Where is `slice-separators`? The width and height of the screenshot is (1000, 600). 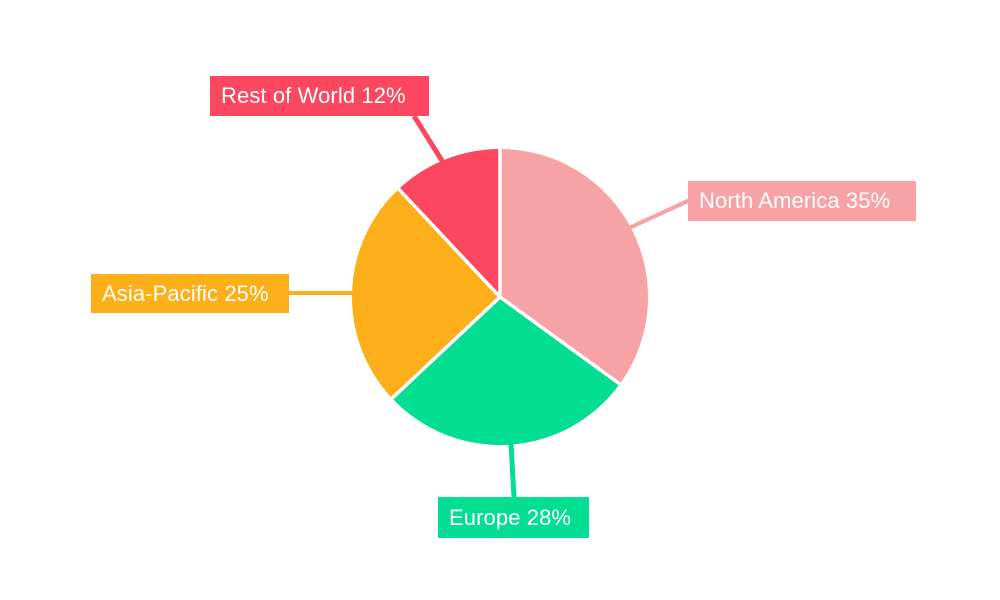
slice-separators is located at coordinates (505, 274).